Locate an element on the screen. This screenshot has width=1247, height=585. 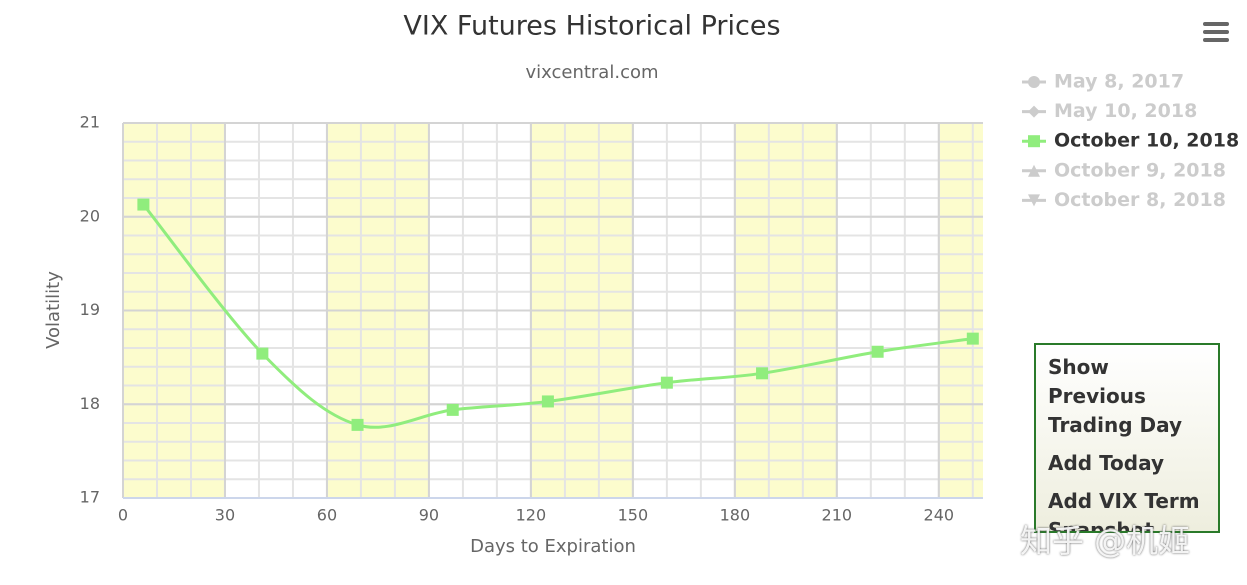
y-axis-label: Volatility is located at coordinates (53, 310).